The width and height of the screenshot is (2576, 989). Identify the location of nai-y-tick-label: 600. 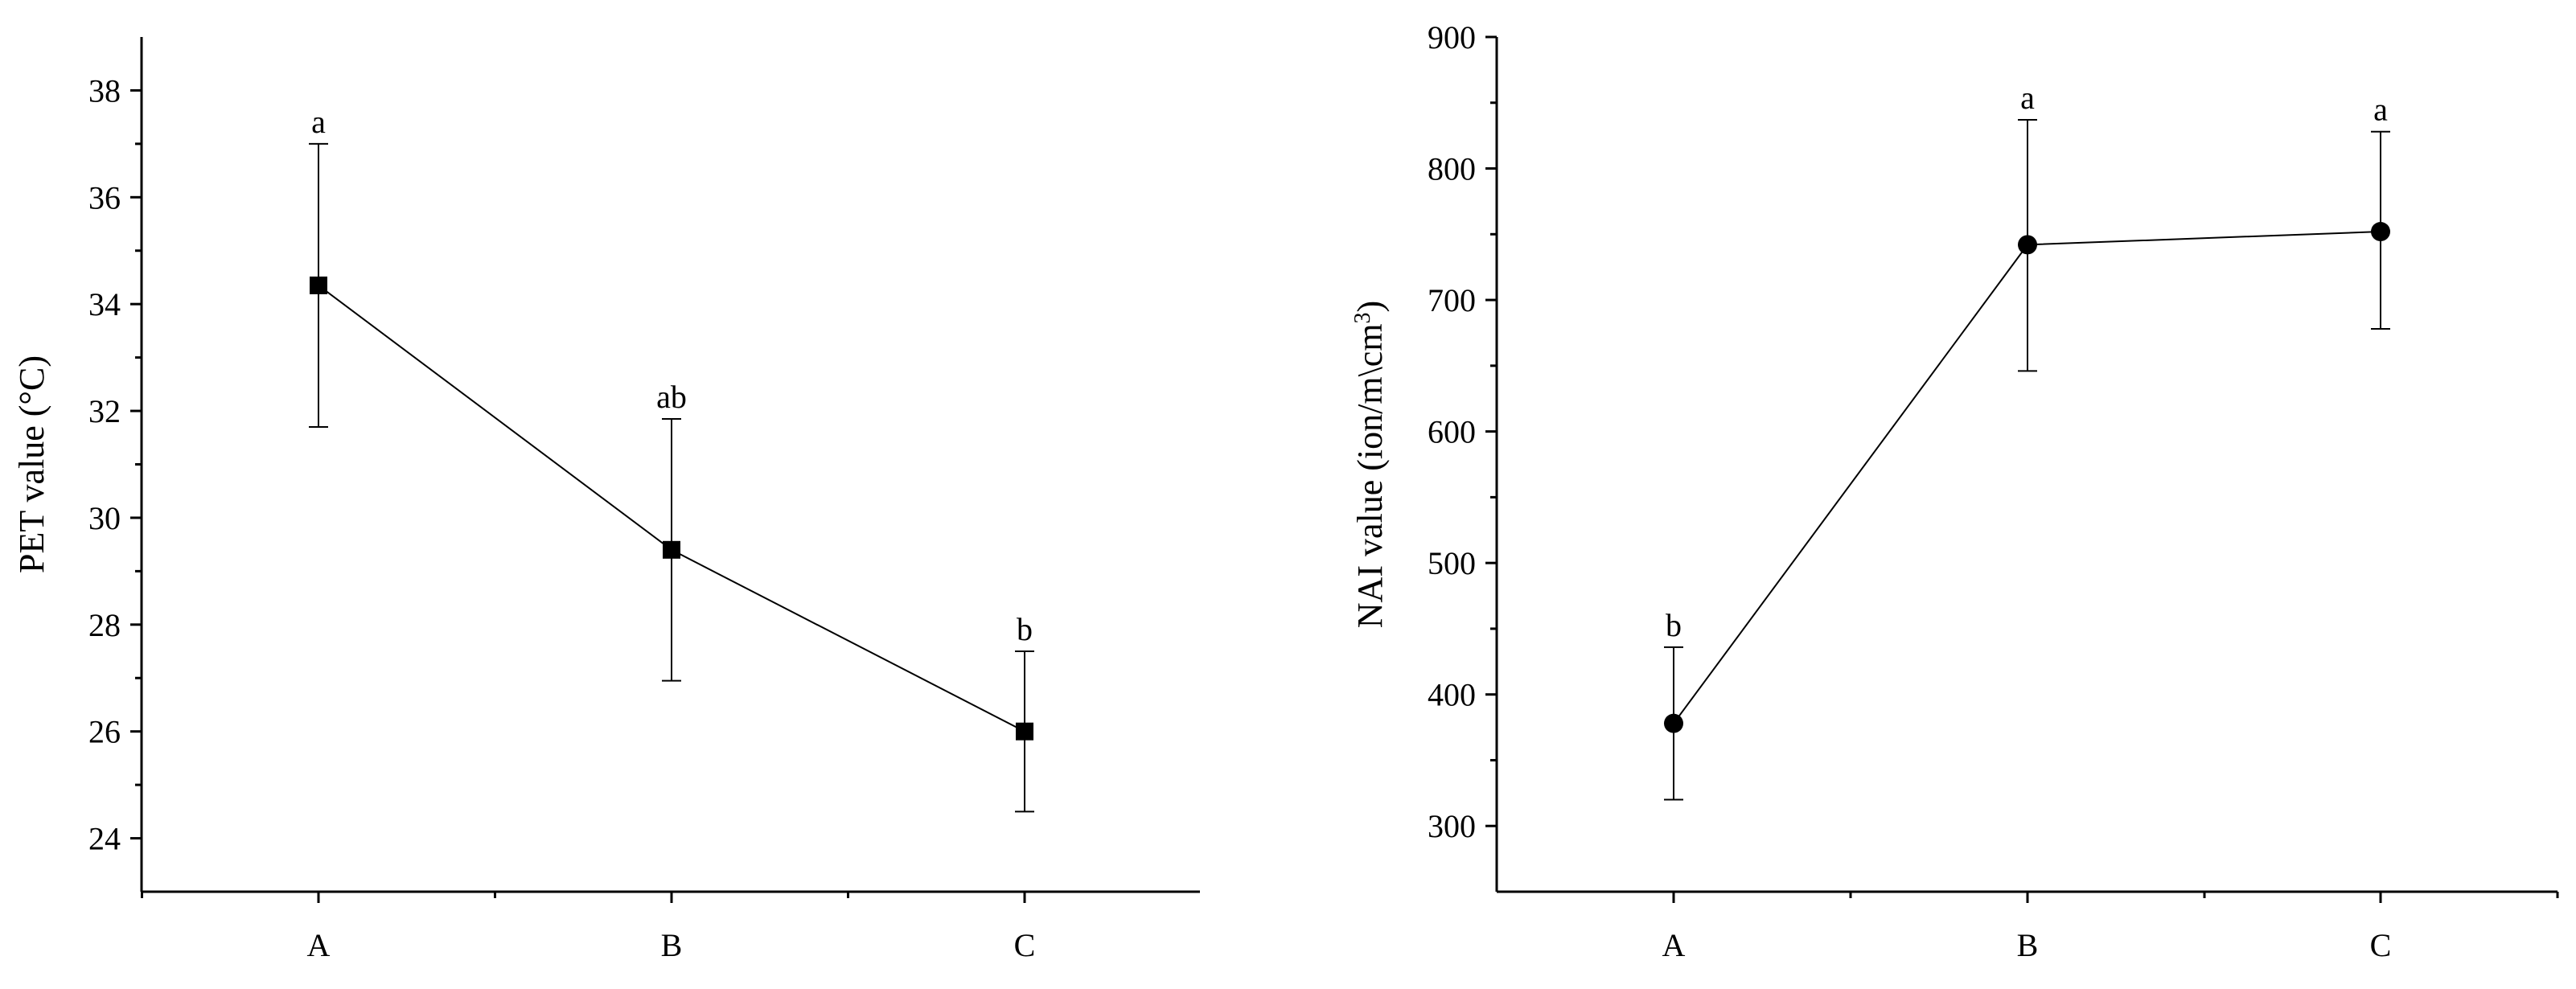
(1452, 432).